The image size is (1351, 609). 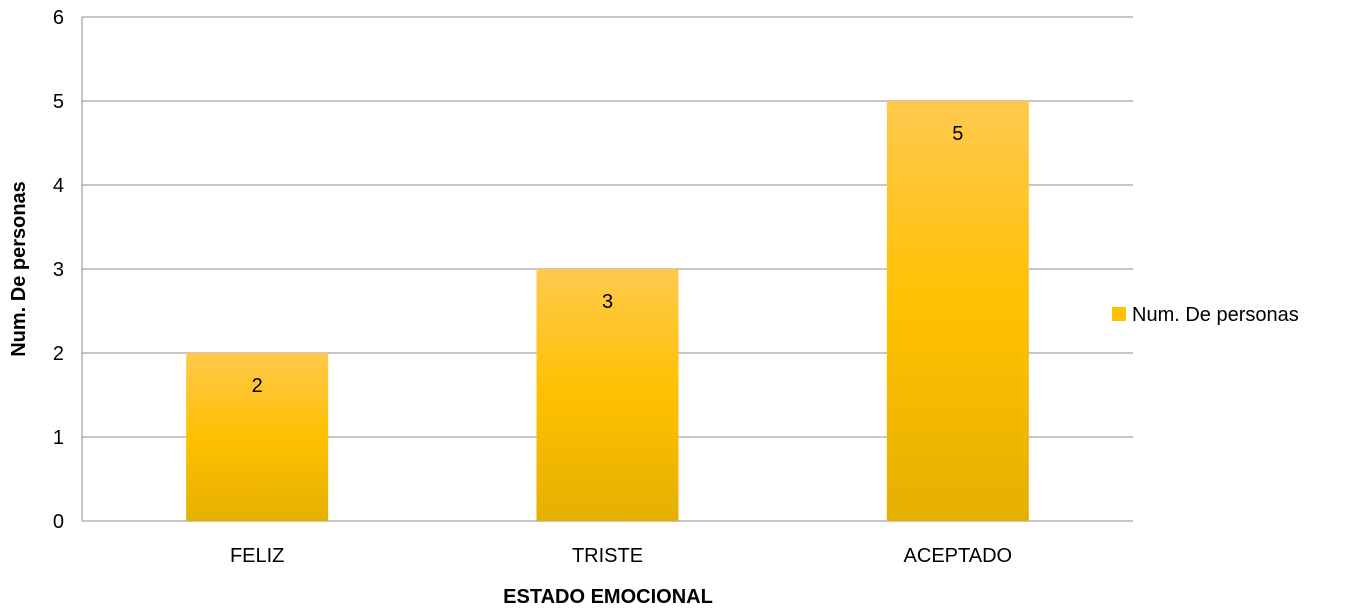 I want to click on y-axis-title: Num. De personas, so click(x=19, y=269).